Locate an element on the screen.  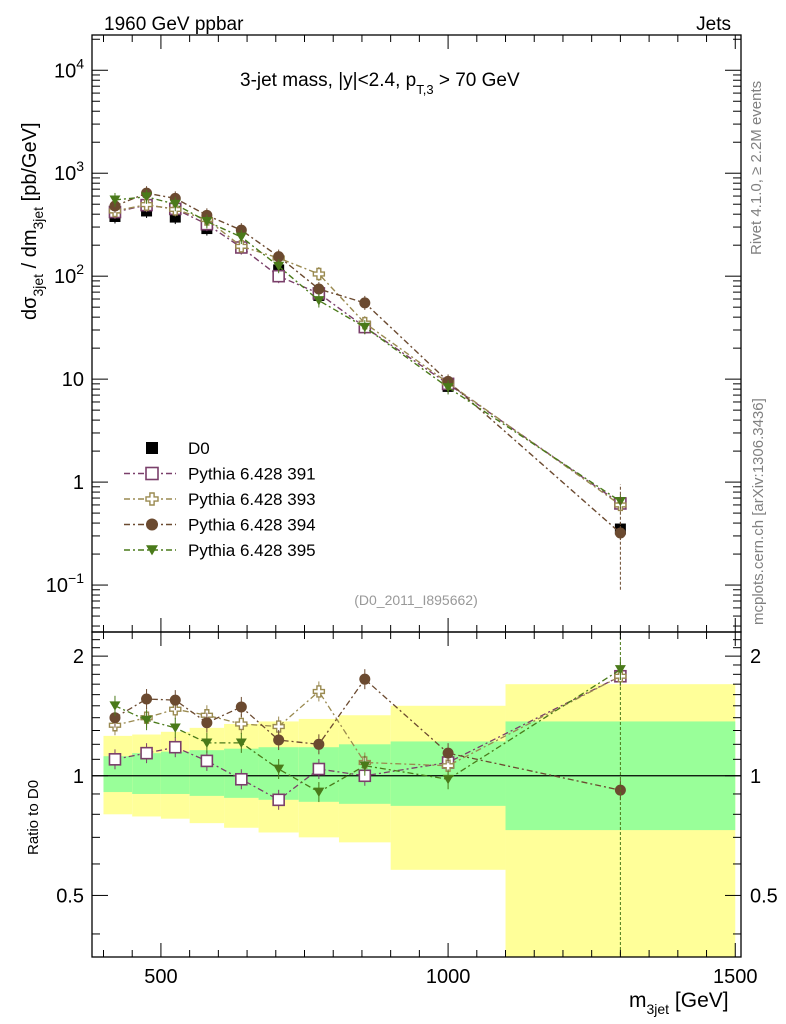
y-tick-label--1: 10⁻¹ is located at coordinates (65, 583).